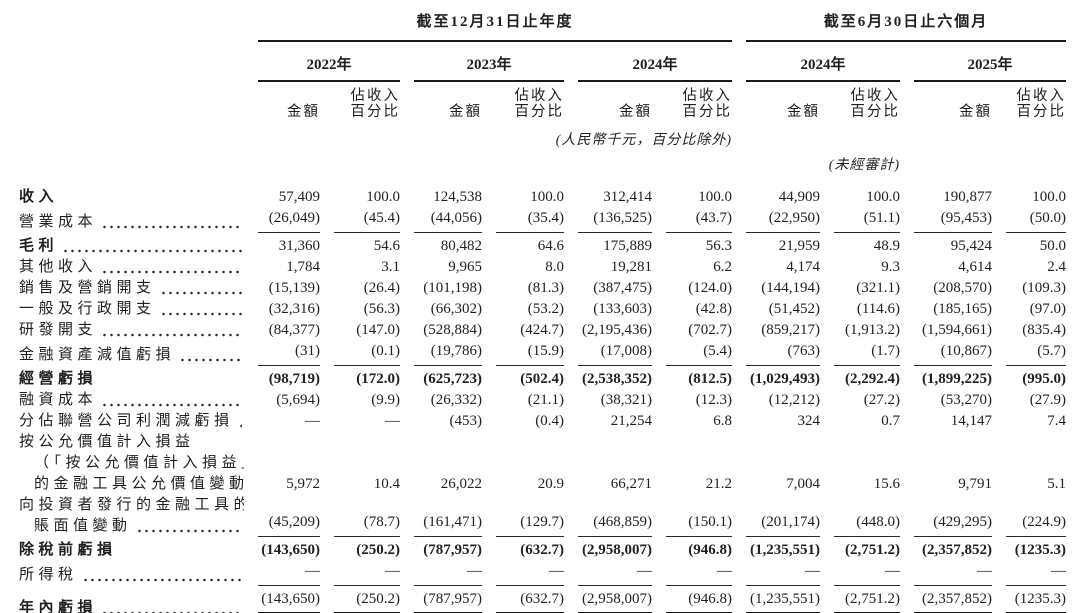 The height and width of the screenshot is (613, 1080). What do you see at coordinates (540, 62) in the screenshot?
I see `year-header-row: 2022年 2023年 2024年 2024年 2025年` at bounding box center [540, 62].